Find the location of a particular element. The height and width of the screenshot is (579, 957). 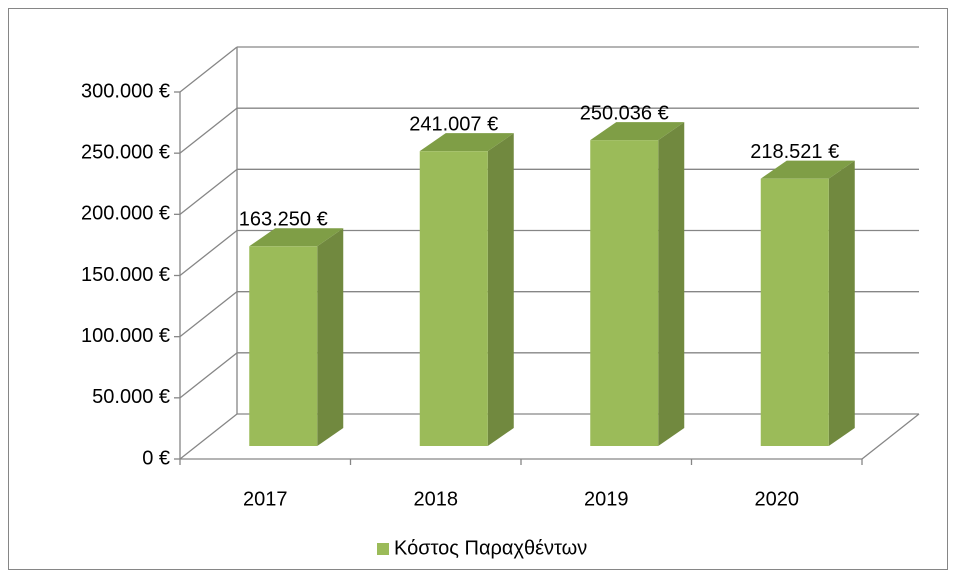

data-label: 218.521 € is located at coordinates (794, 152).